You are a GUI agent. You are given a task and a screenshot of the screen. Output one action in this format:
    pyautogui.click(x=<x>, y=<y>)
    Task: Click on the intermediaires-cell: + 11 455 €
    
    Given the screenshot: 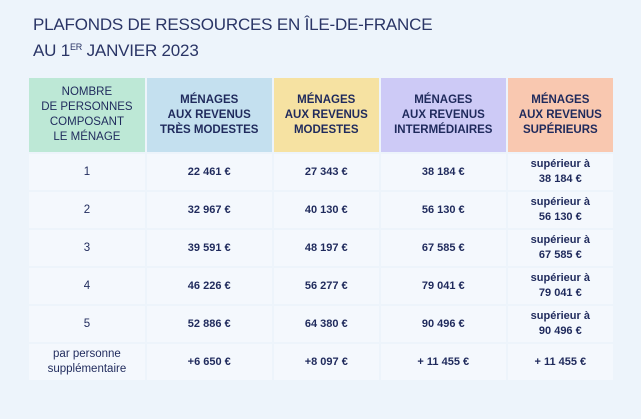 What is the action you would take?
    pyautogui.click(x=443, y=362)
    